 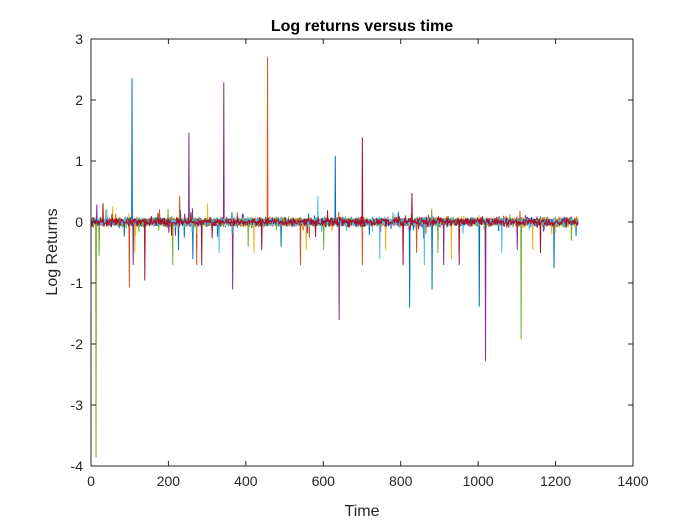 What do you see at coordinates (79, 222) in the screenshot?
I see `y-tick-label-0: 0` at bounding box center [79, 222].